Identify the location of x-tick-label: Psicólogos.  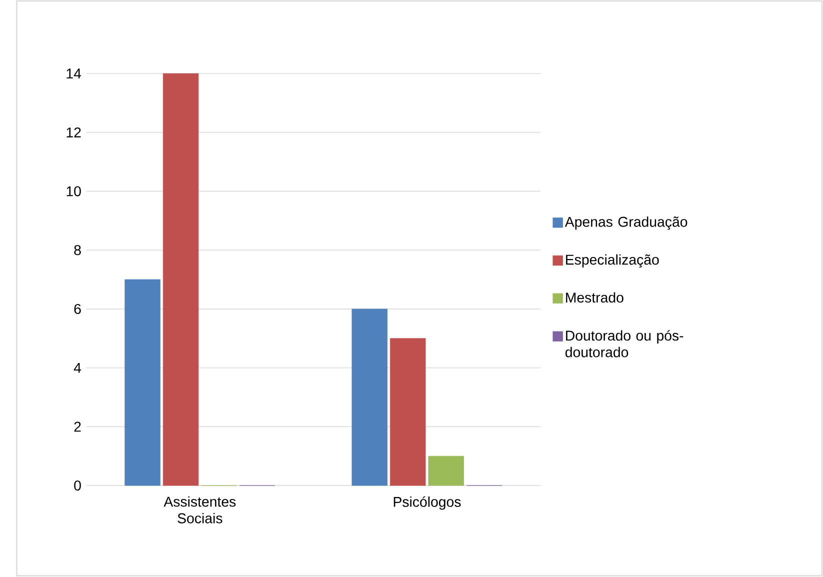
(427, 503).